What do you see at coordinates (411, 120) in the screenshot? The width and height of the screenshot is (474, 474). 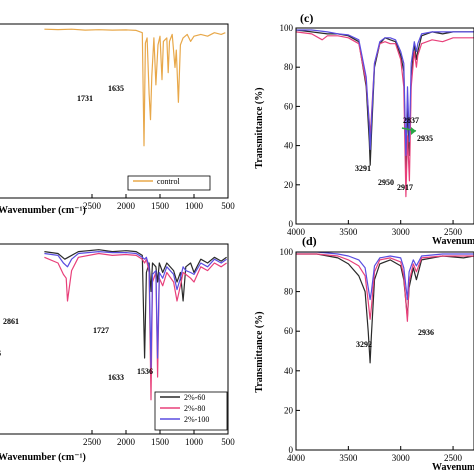 I see `peak-annotation: 2837` at bounding box center [411, 120].